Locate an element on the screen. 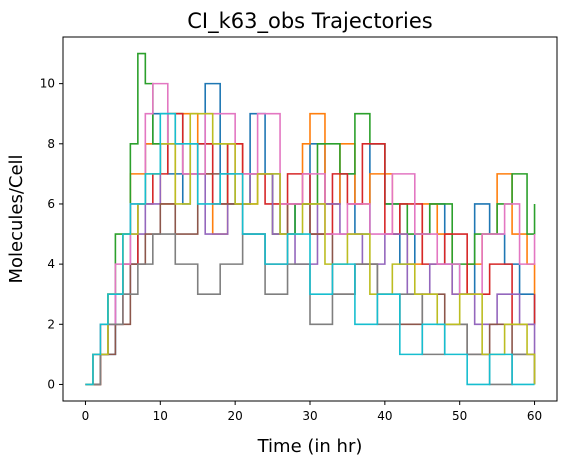 The width and height of the screenshot is (572, 466). y-tick-label: 8 is located at coordinates (51, 144).